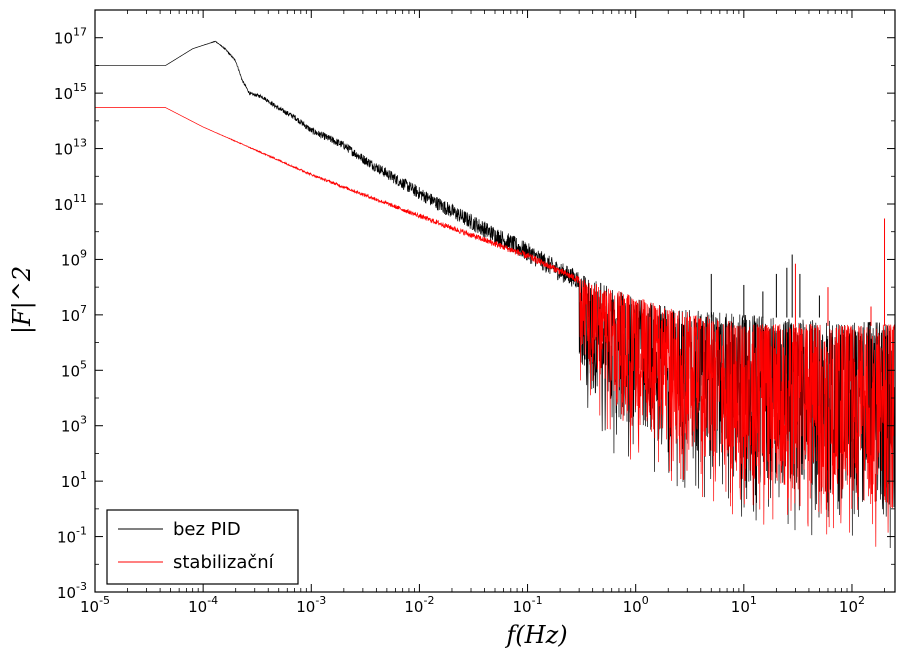 Image resolution: width=897 pixels, height=653 pixels. Describe the element at coordinates (203, 605) in the screenshot. I see `x-tick-label: 10⁻⁴` at that location.